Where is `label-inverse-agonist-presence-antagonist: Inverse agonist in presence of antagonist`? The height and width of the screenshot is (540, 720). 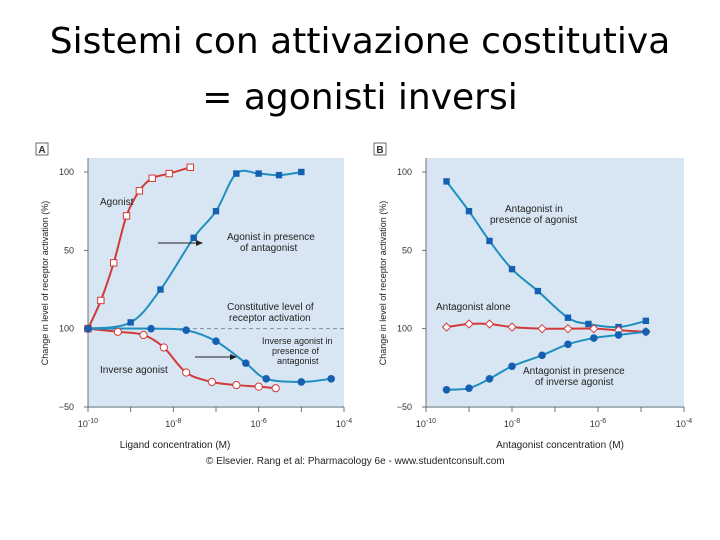
label-inverse-agonist-presence-antagonist: Inverse agonist in presence of antagonist is located at coordinates (297, 351).